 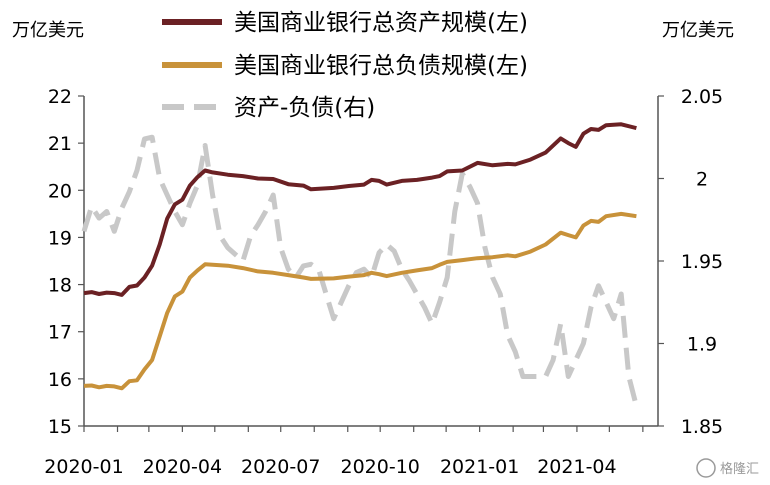 I want to click on legend-label-net: 资产-负债(右), so click(x=304, y=108).